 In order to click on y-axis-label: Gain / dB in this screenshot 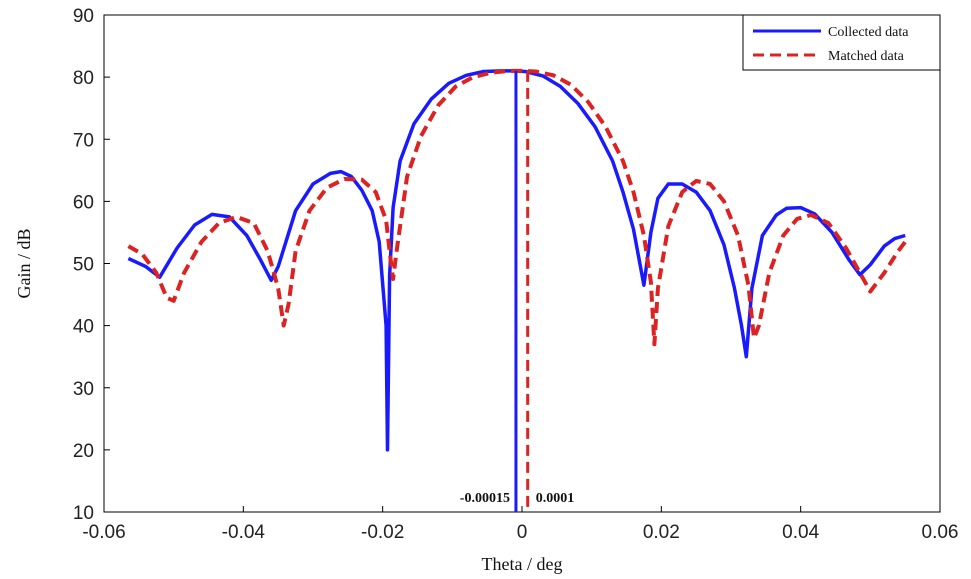, I will do `click(24, 264)`.